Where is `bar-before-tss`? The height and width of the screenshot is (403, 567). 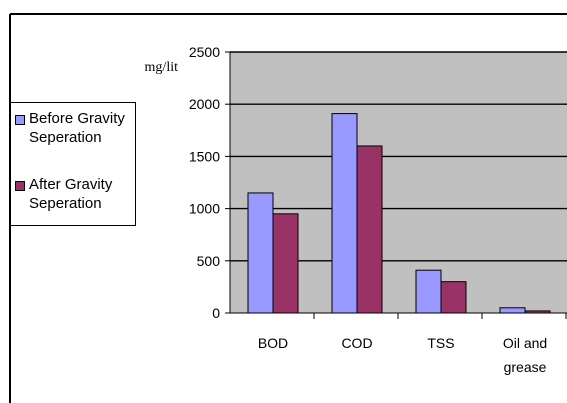 bar-before-tss is located at coordinates (428, 291).